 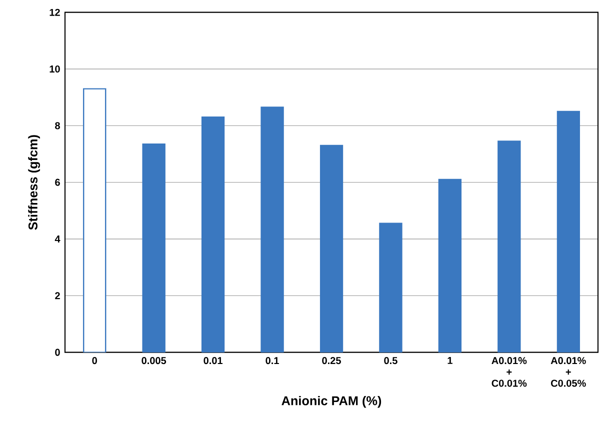 I want to click on x-tick-label: 0.5, so click(x=391, y=360).